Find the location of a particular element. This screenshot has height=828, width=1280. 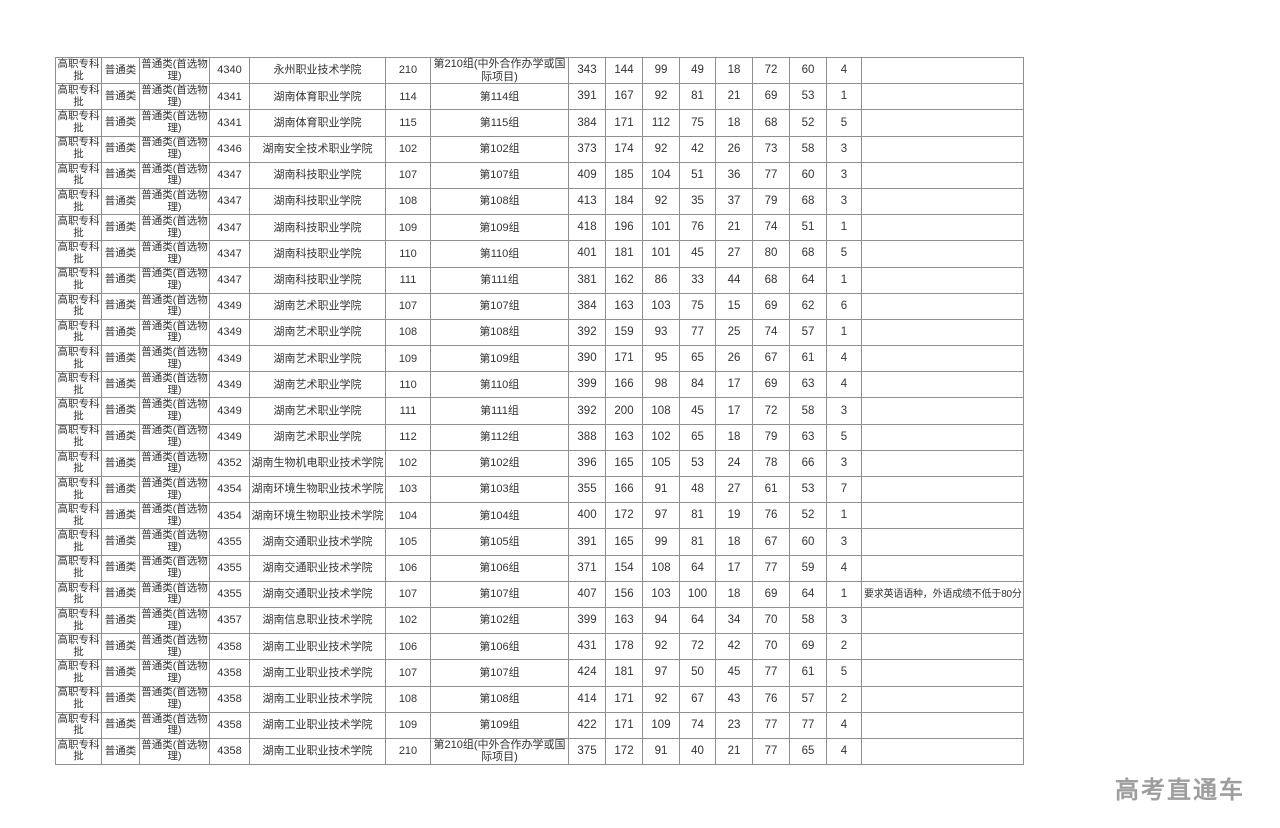

value-cell: 391 is located at coordinates (587, 97).